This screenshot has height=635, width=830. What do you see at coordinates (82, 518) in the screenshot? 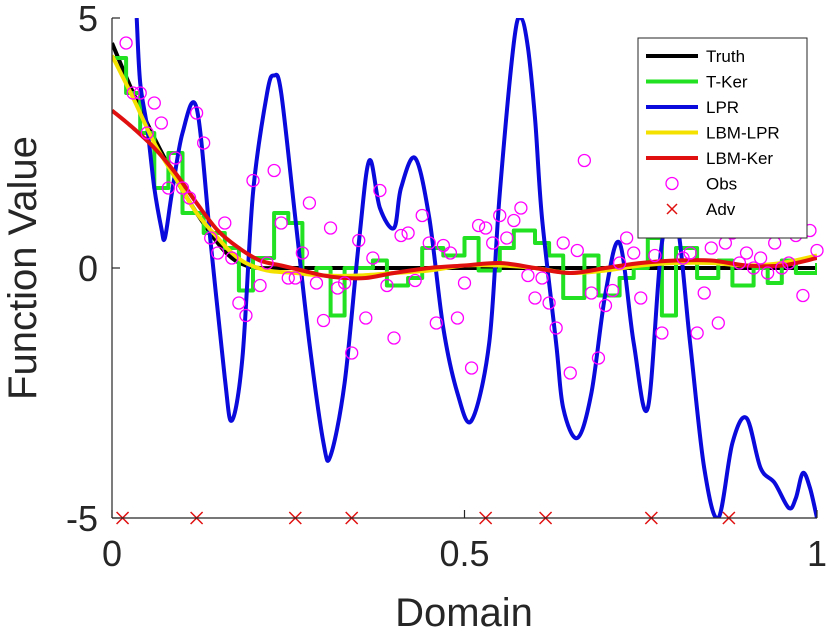
I see `y-tick-label: -5` at bounding box center [82, 518].